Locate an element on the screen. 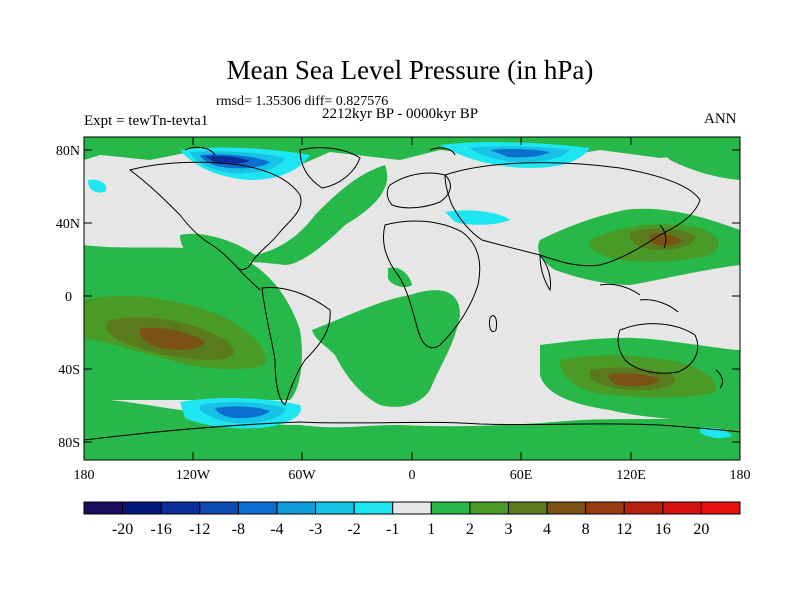 The width and height of the screenshot is (800, 600). lat-label-80s: 80S is located at coordinates (69, 443).